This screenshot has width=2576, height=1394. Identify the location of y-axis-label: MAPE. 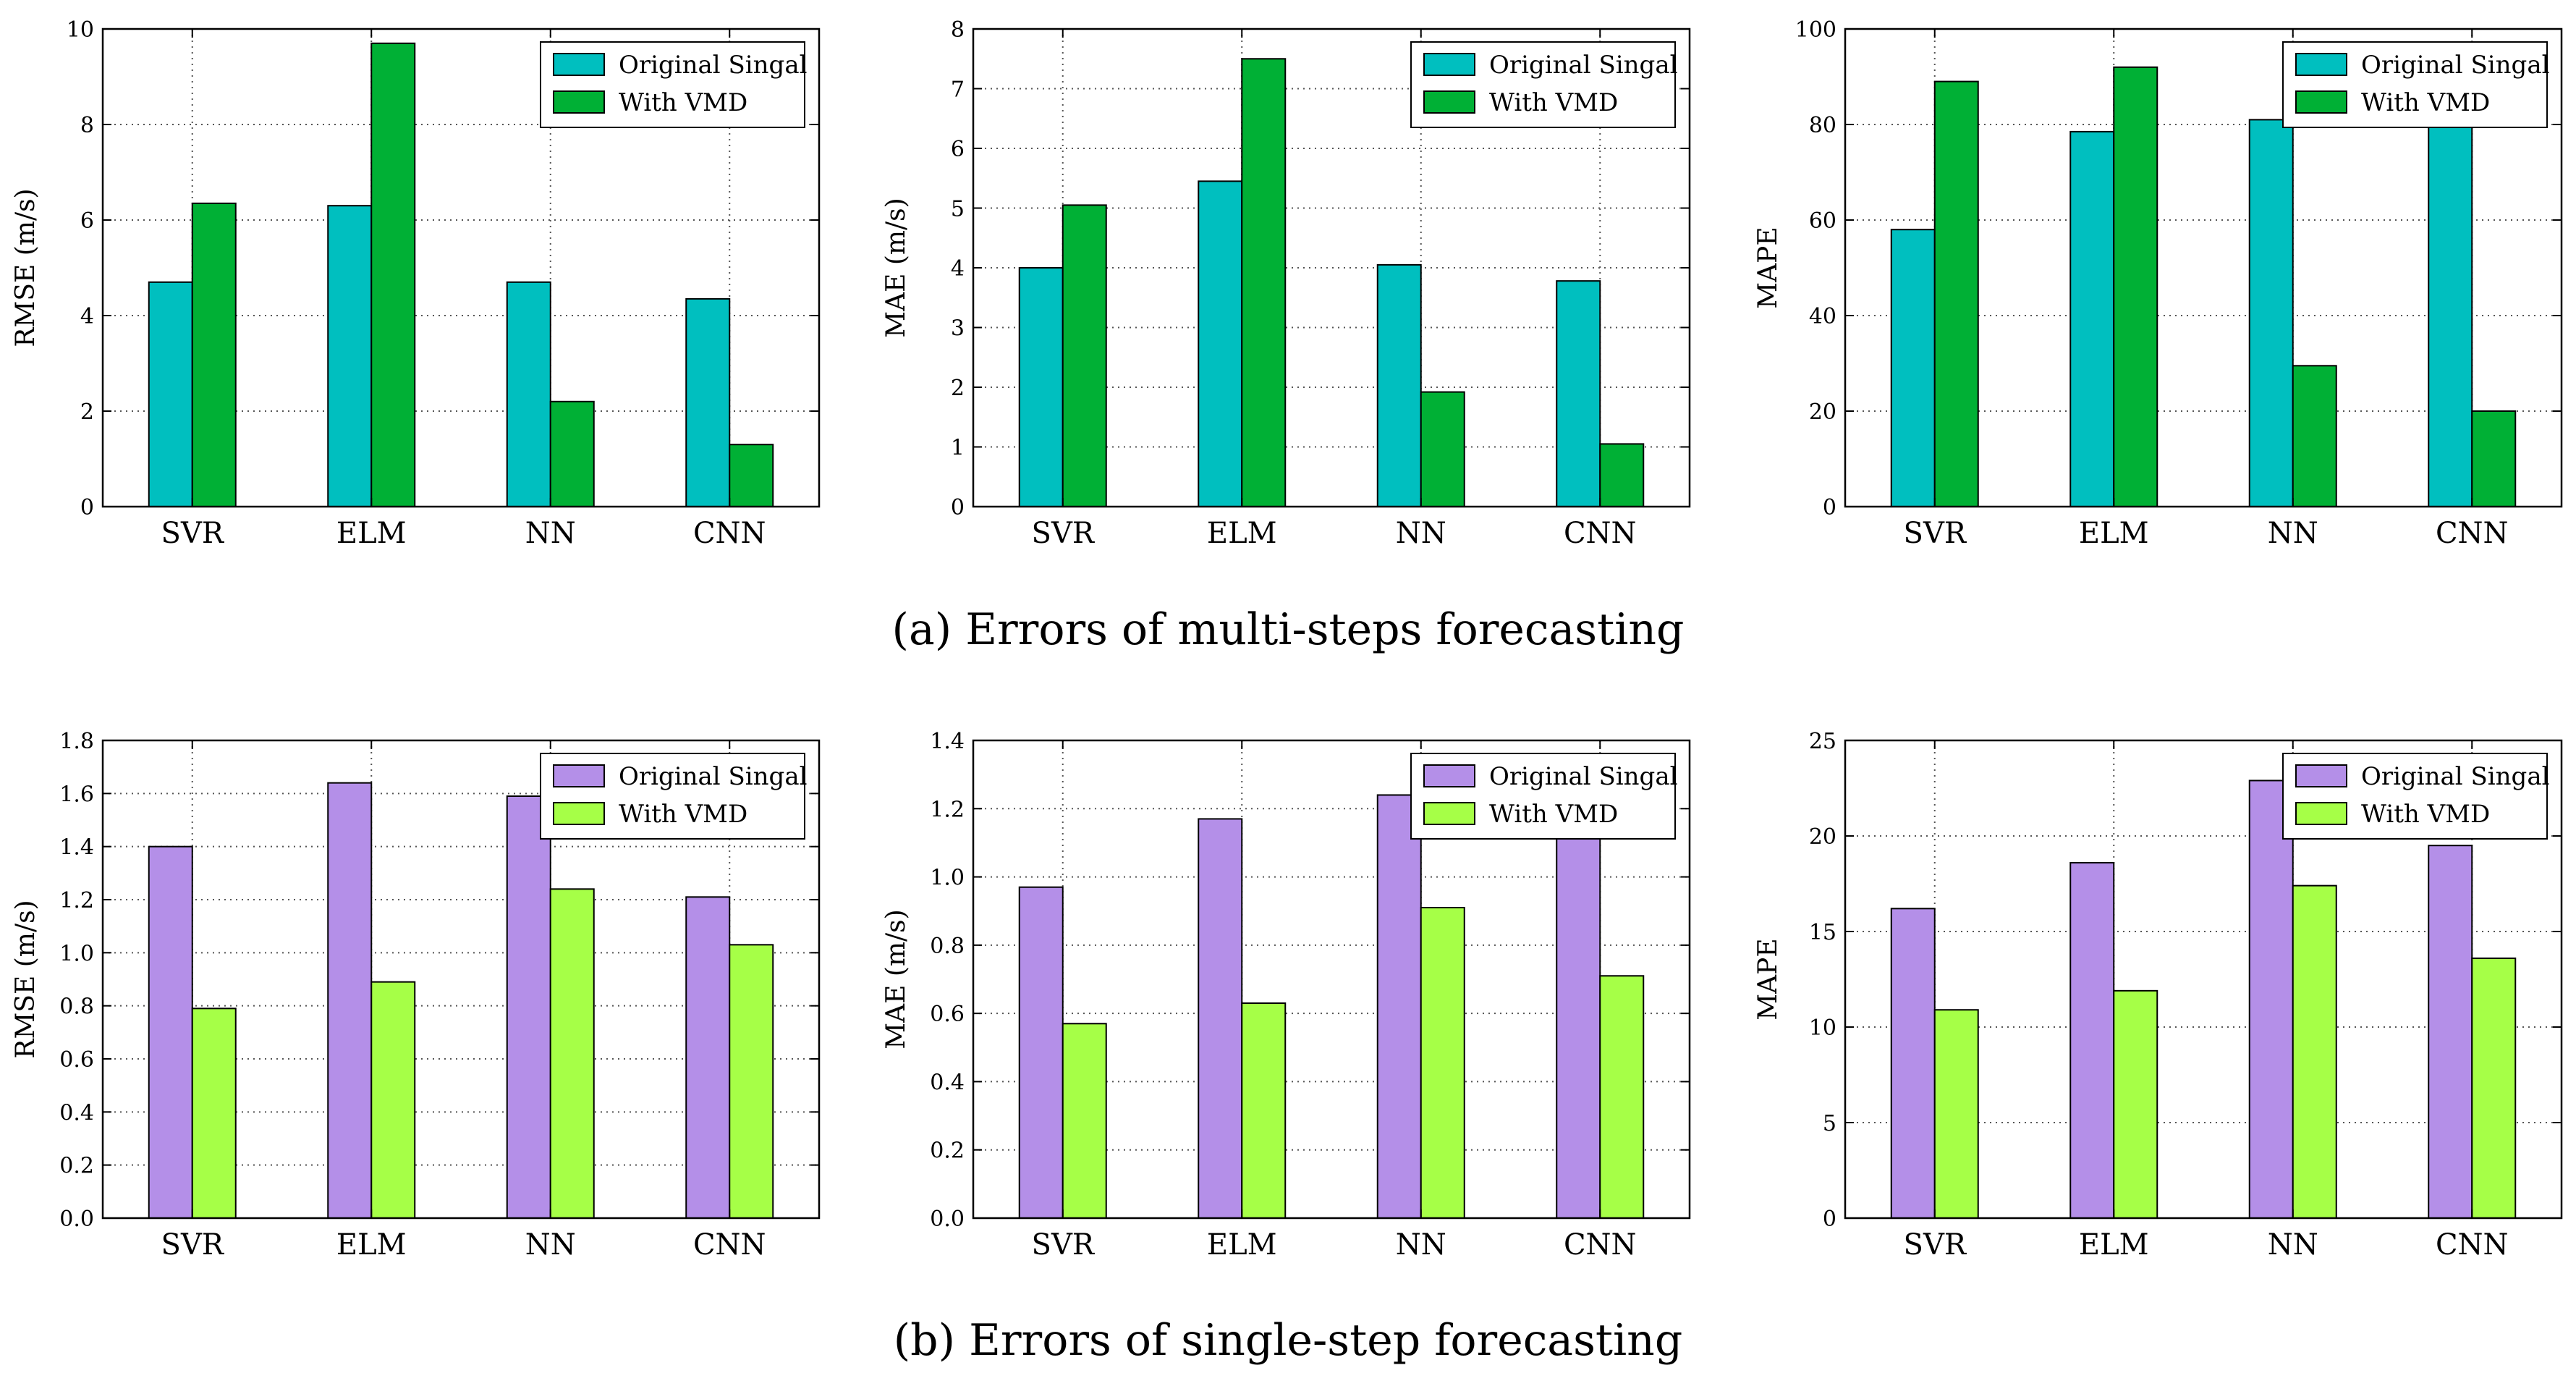
(1768, 267).